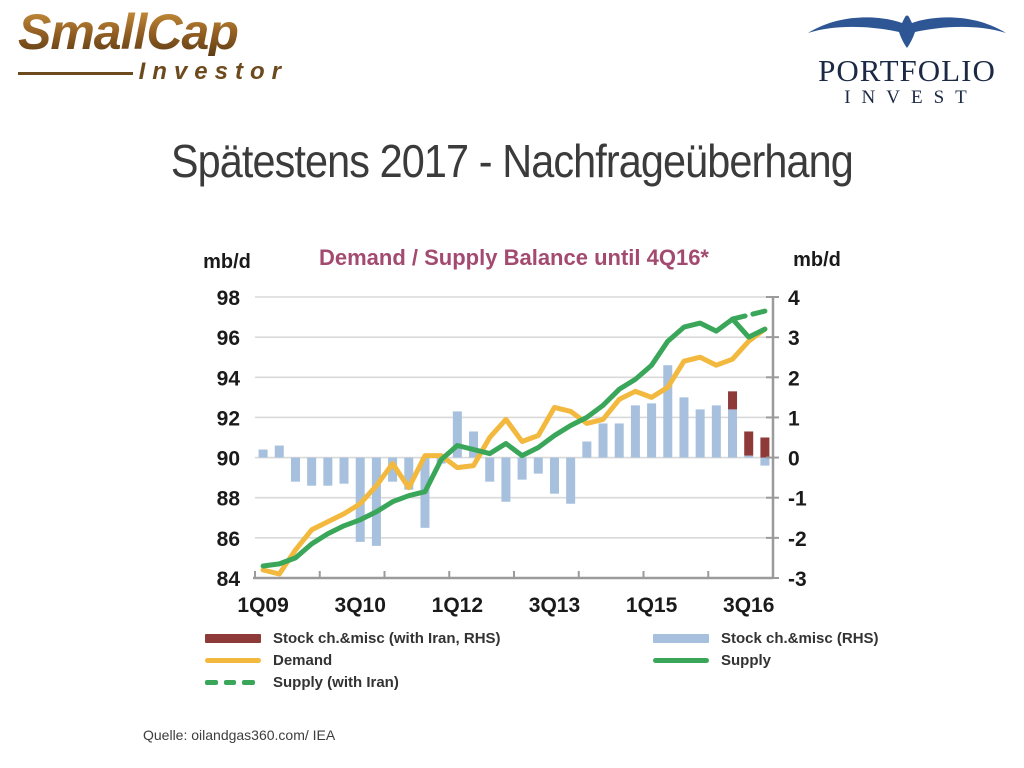 Image resolution: width=1024 pixels, height=768 pixels. I want to click on legend-label: Supply (with Iran), so click(336, 682).